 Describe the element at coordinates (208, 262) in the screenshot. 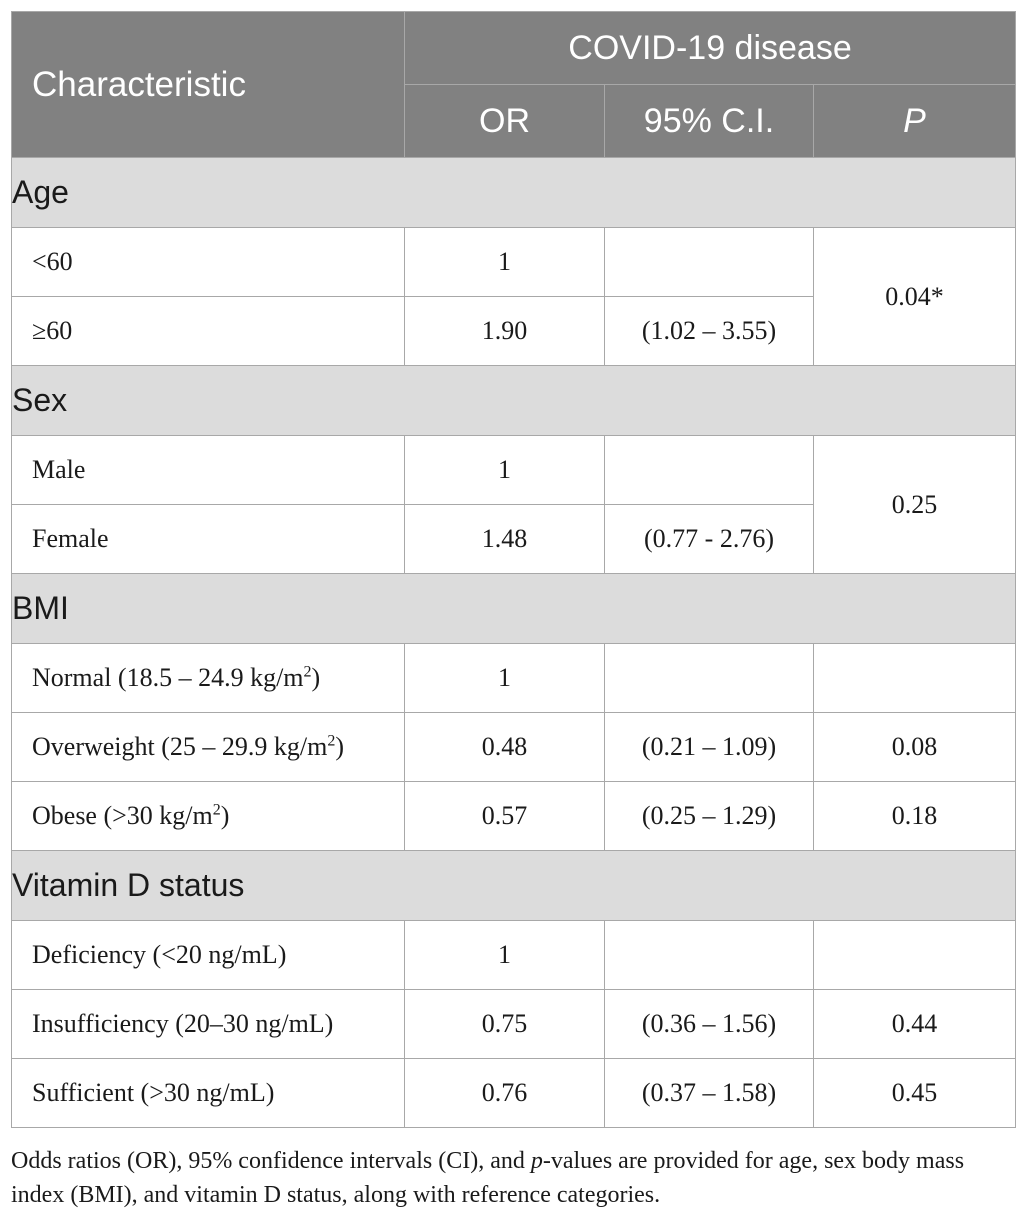

I see `row-label: <60` at that location.